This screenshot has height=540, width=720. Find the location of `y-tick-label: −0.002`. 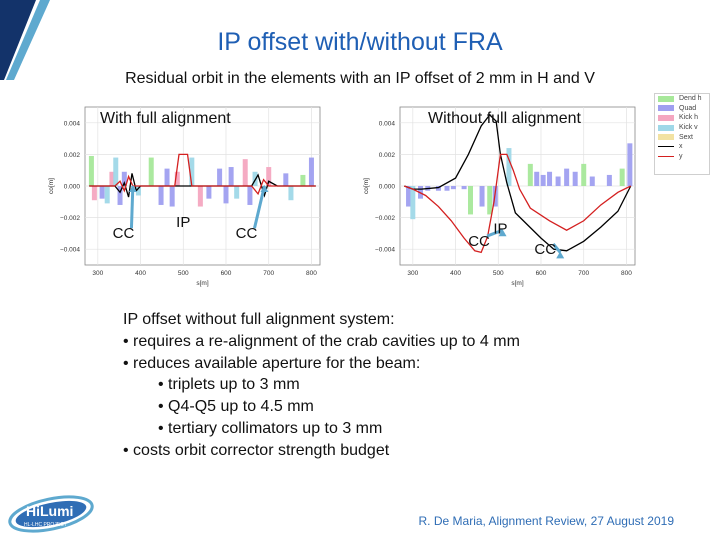

y-tick-label: −0.002 is located at coordinates (385, 218).